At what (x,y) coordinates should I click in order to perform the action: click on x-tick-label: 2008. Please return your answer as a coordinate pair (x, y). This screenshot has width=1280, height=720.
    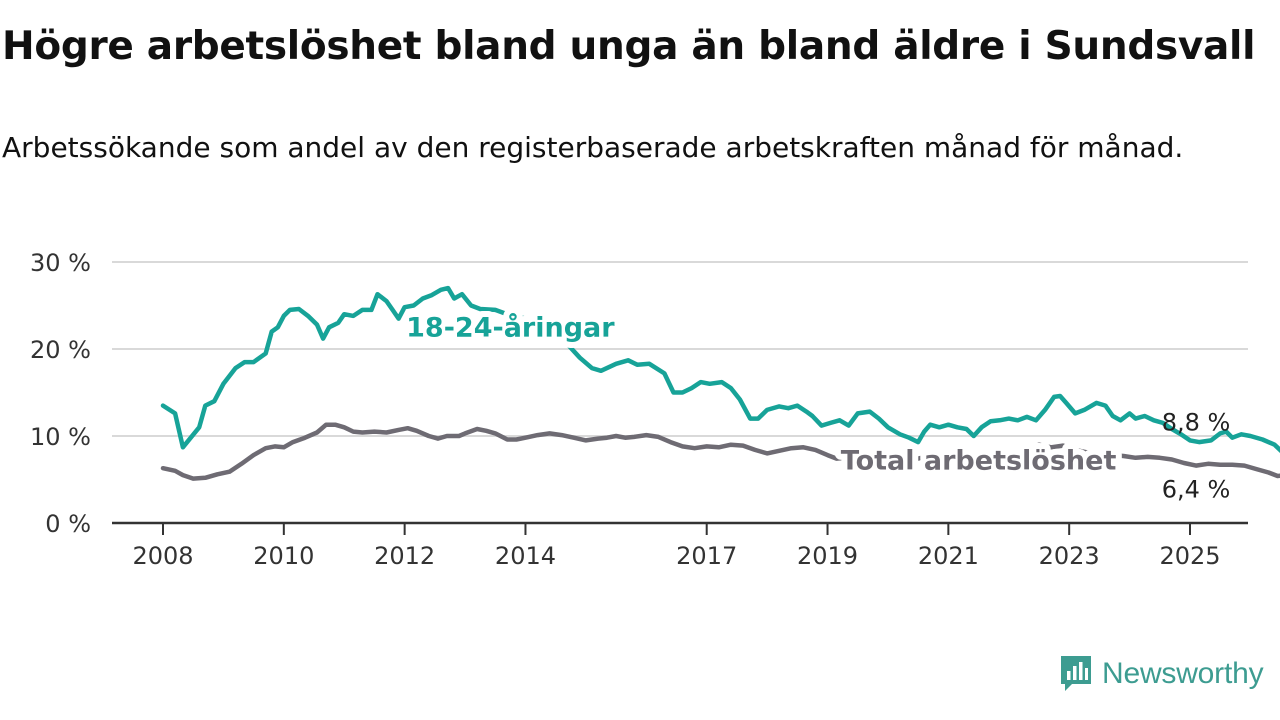
    Looking at the image, I should click on (162, 556).